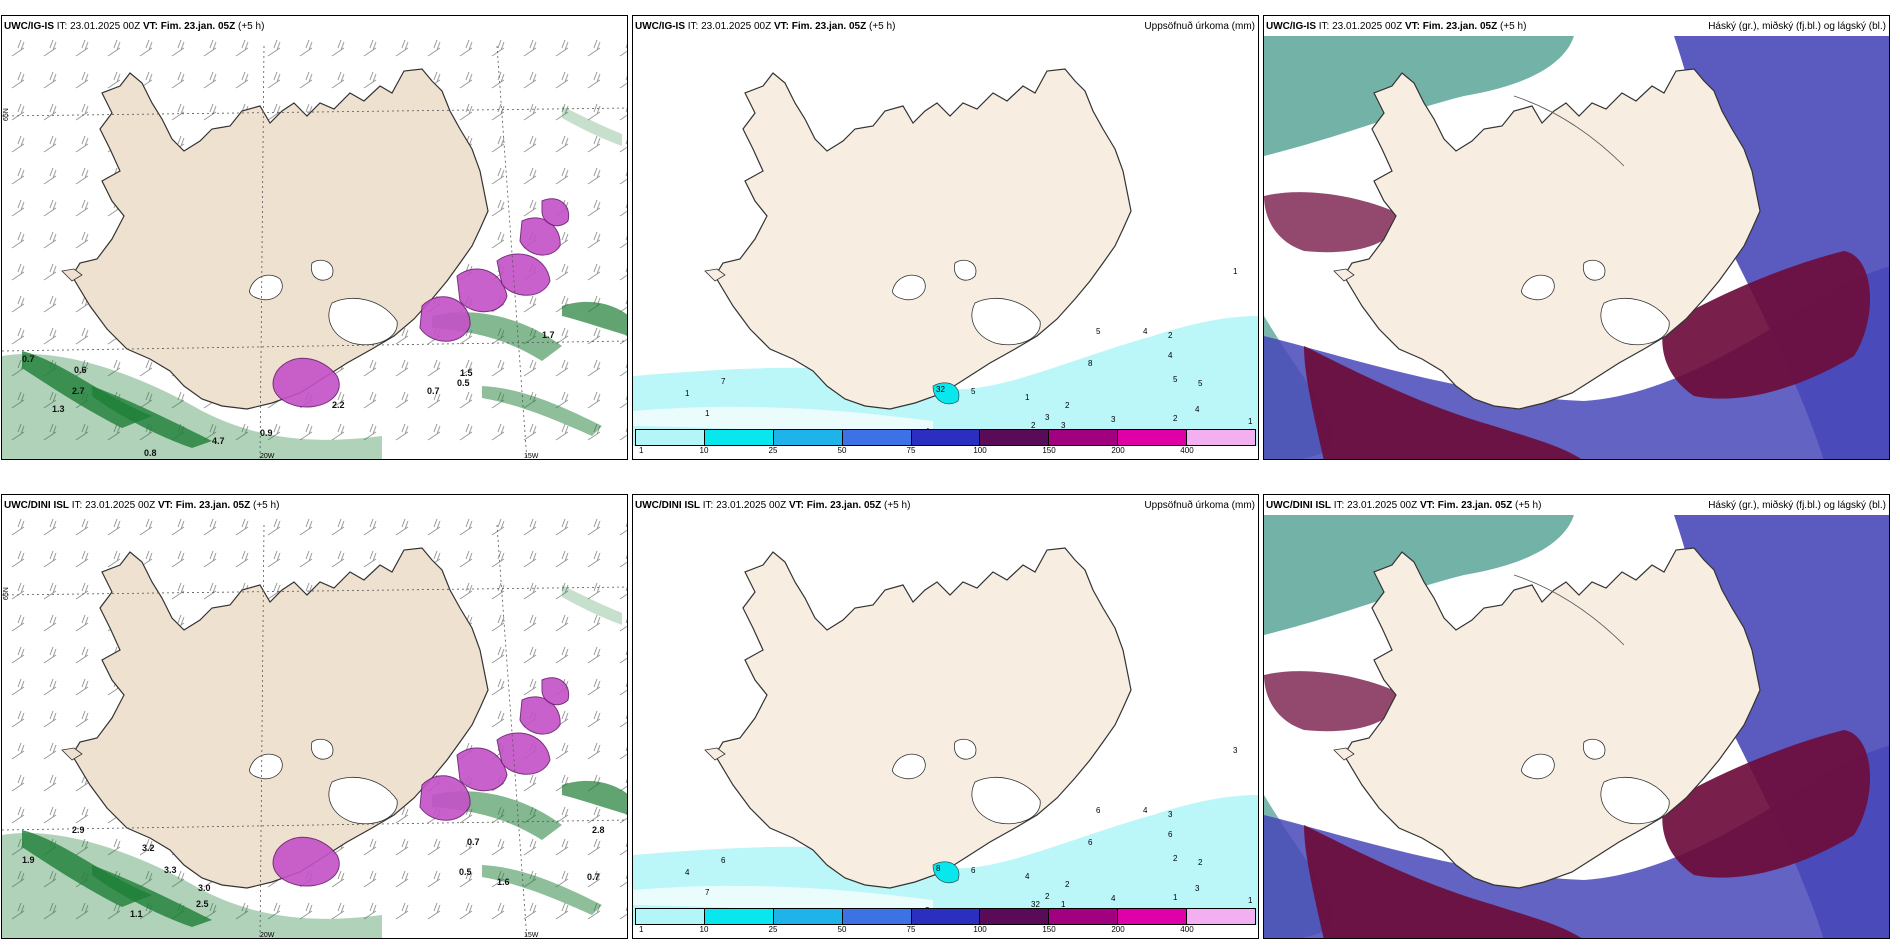 The width and height of the screenshot is (1900, 950). What do you see at coordinates (58, 409) in the screenshot?
I see `wind-value-label: 1.3` at bounding box center [58, 409].